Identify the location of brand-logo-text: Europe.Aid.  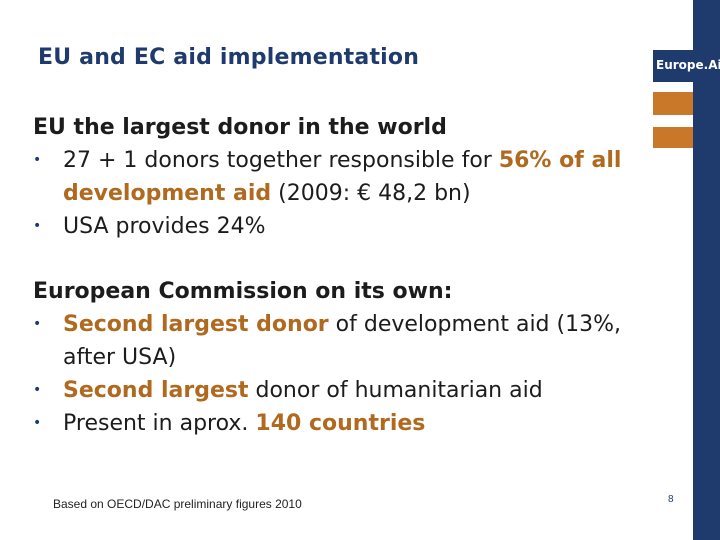
(688, 65).